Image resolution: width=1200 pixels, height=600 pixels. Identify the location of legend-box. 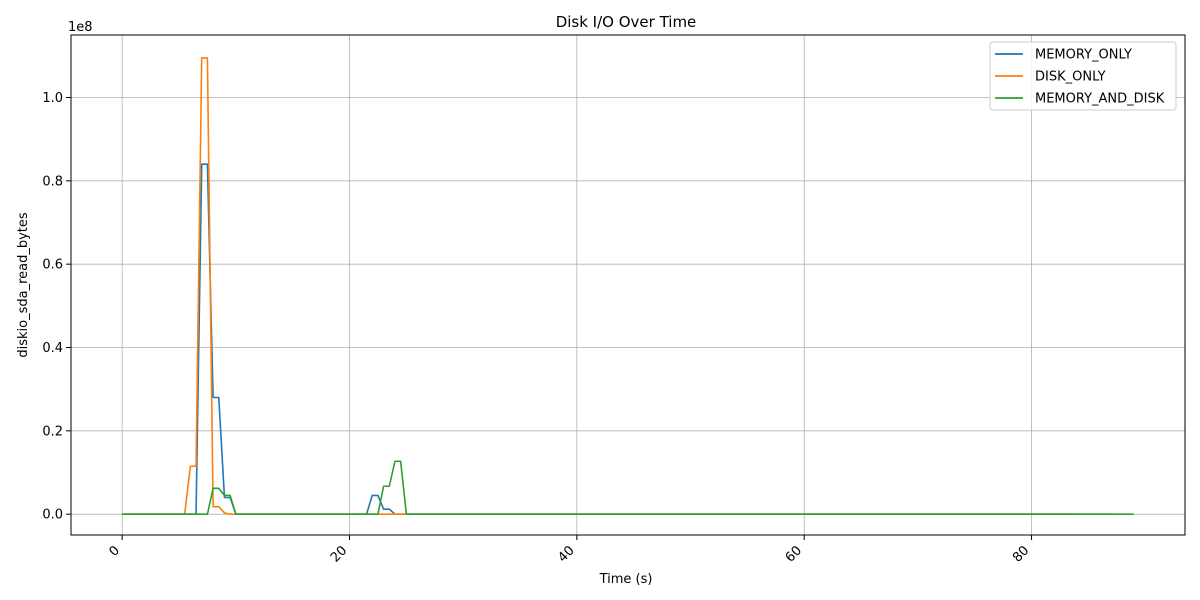
(1083, 76).